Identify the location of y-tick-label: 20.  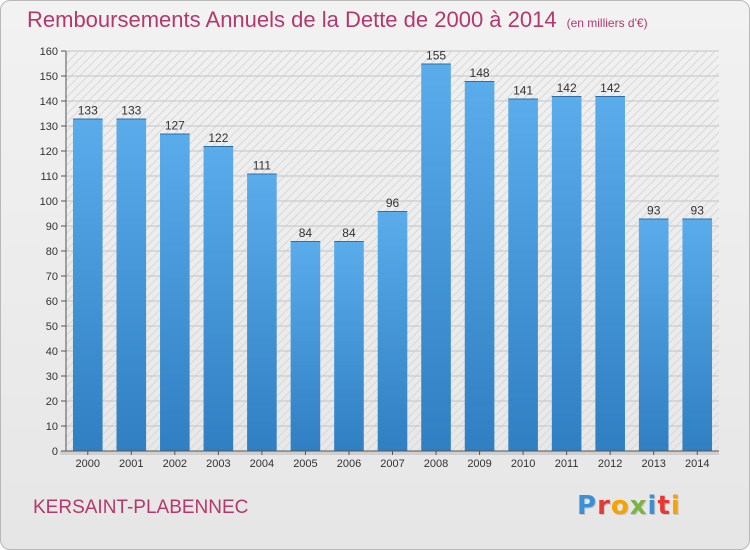
(52, 402).